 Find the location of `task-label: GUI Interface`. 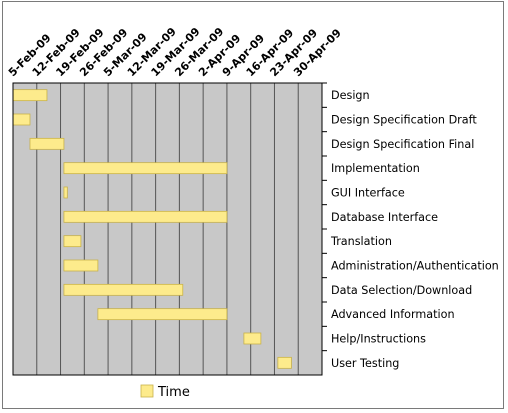

task-label: GUI Interface is located at coordinates (368, 193).